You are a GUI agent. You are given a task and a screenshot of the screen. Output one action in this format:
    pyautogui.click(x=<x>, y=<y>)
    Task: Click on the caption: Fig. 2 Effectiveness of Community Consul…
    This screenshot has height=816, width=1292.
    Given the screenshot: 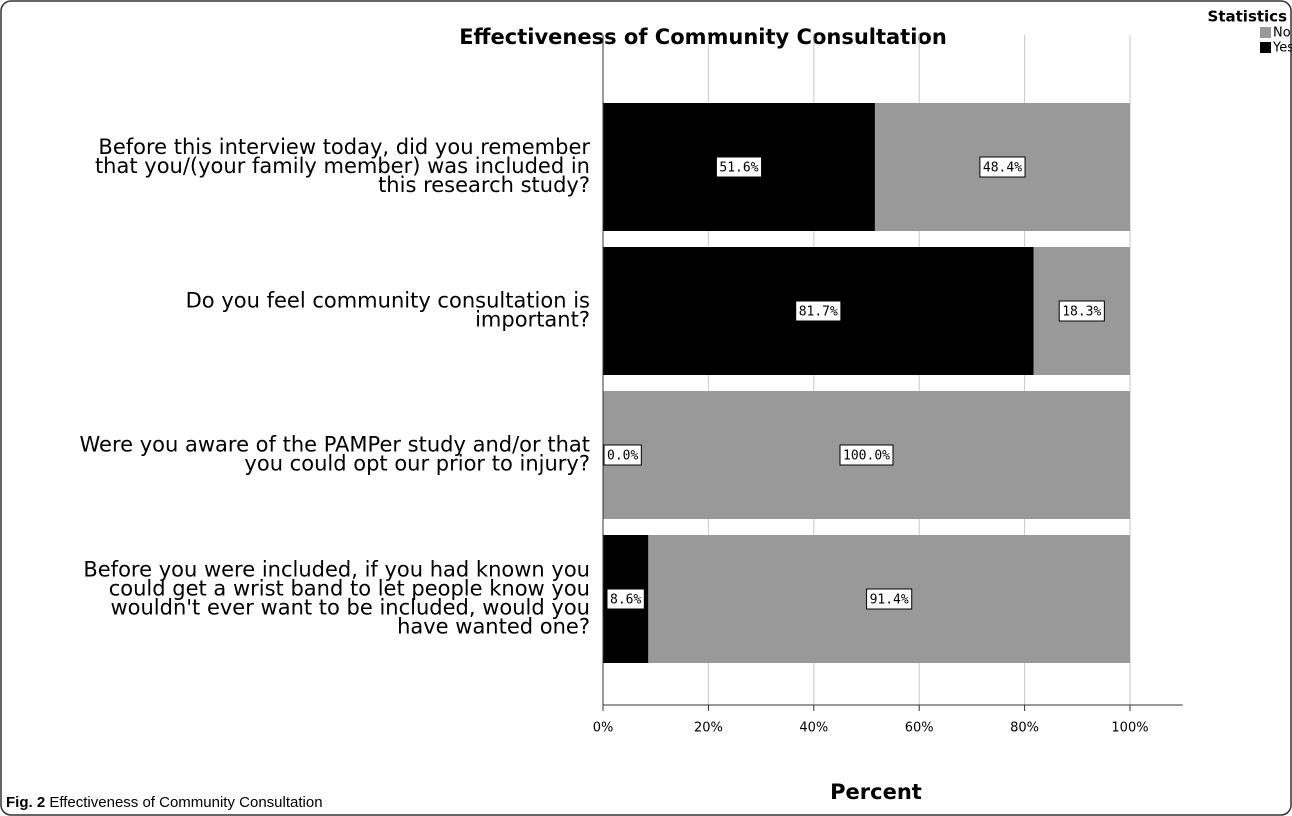 What is the action you would take?
    pyautogui.click(x=164, y=802)
    